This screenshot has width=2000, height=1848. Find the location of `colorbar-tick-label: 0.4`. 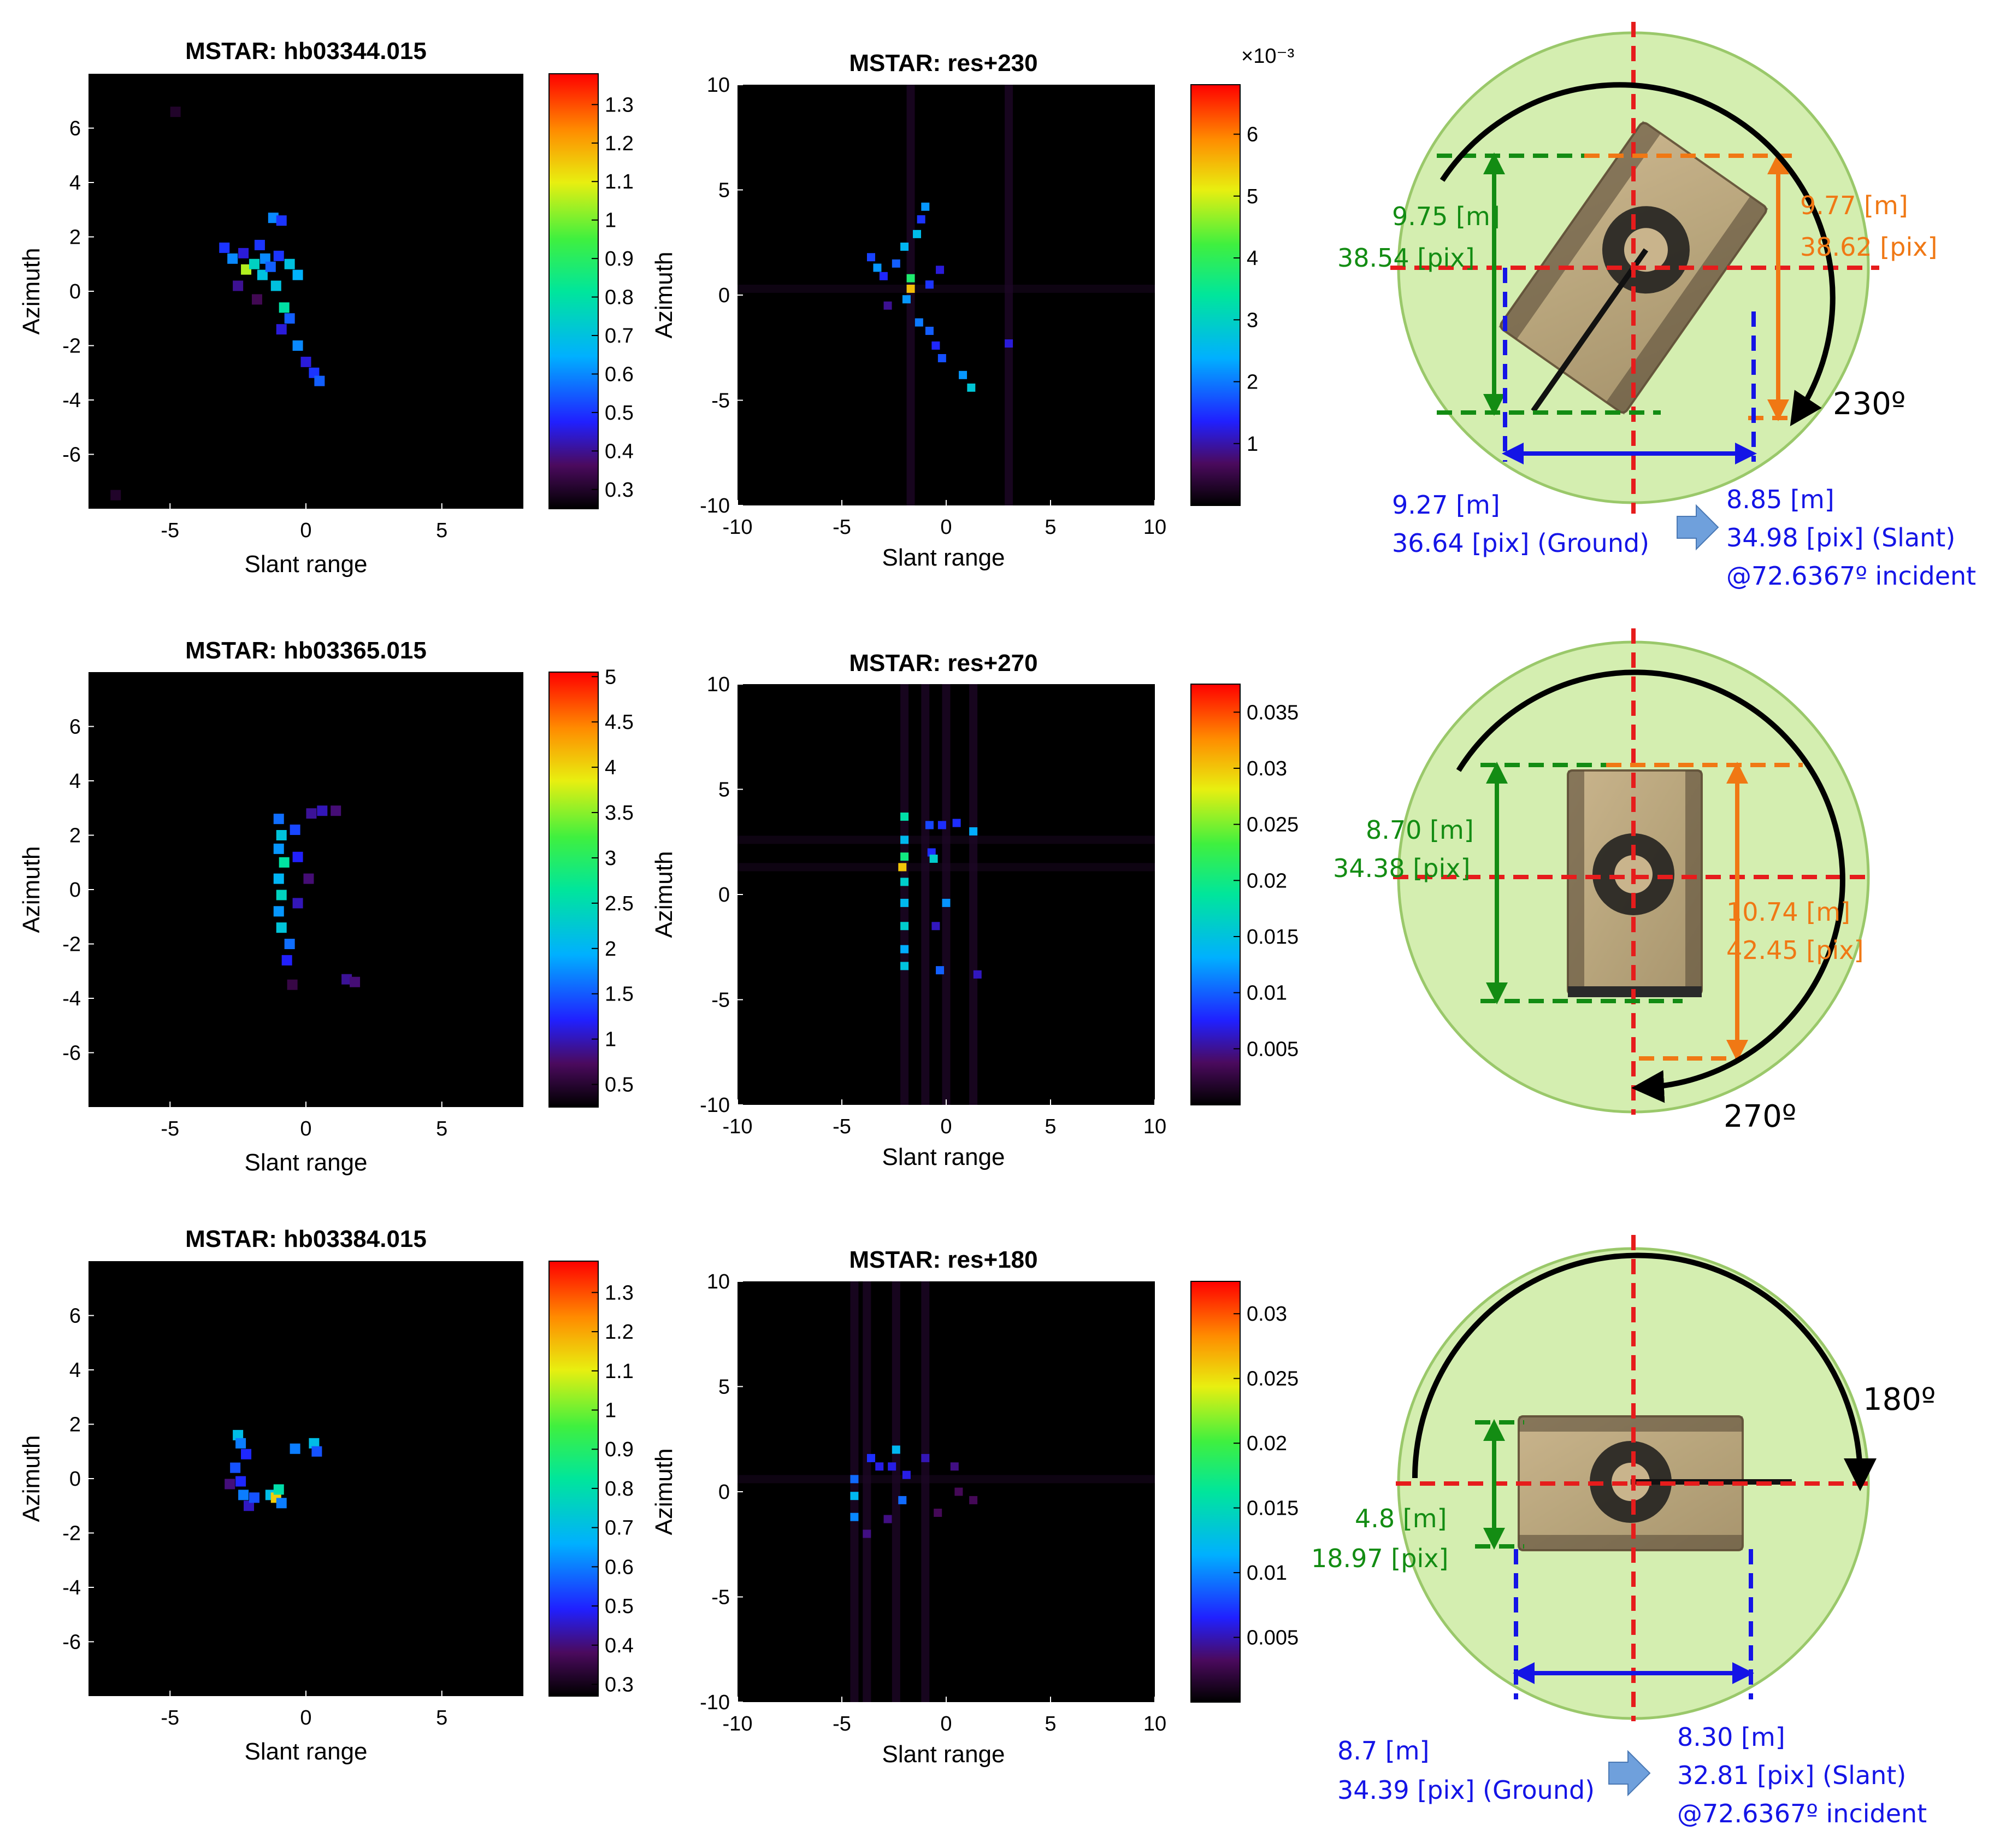

colorbar-tick-label: 0.4 is located at coordinates (619, 1645).